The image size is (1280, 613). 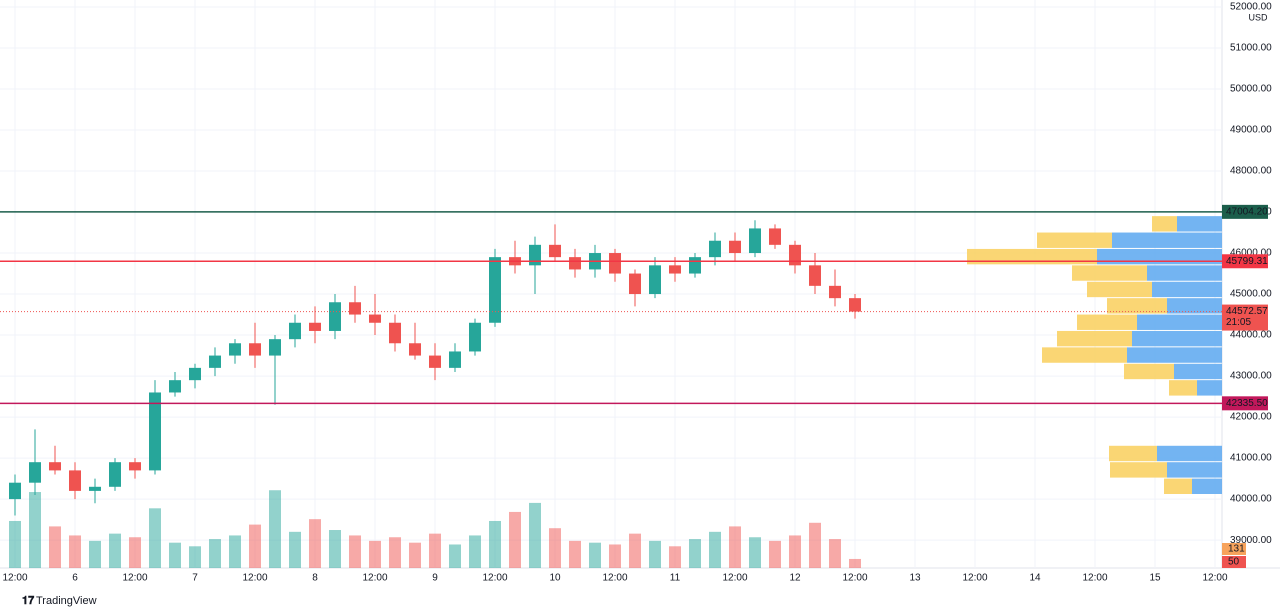 What do you see at coordinates (555, 578) in the screenshot?
I see `x-tick-label: 10` at bounding box center [555, 578].